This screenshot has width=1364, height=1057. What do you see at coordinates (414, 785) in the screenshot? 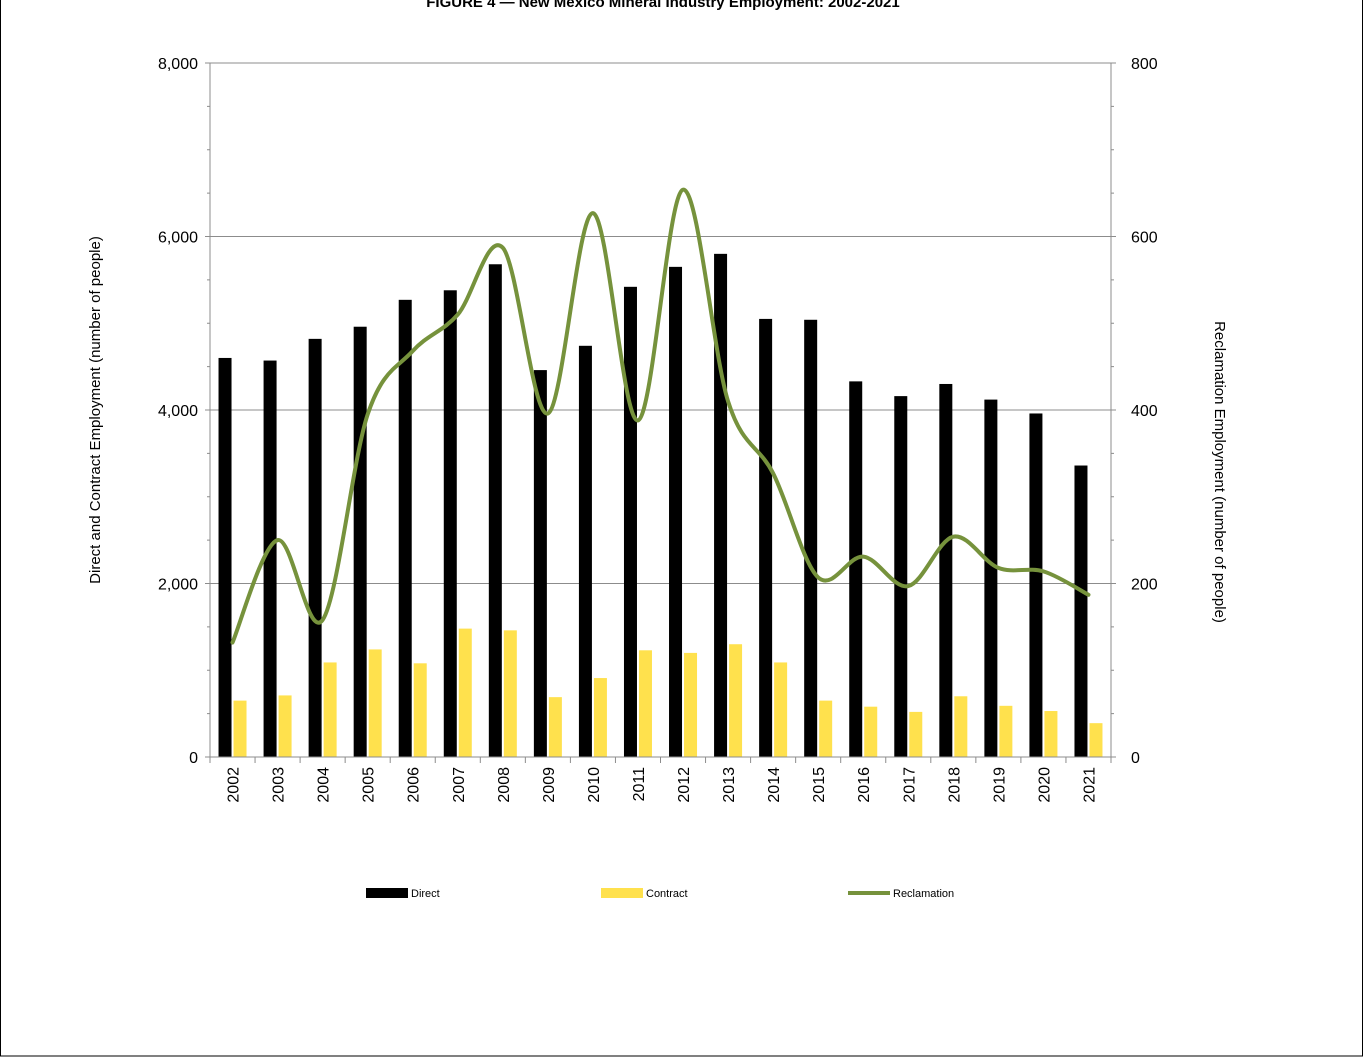
I see `x-axis-tick-label: 2006` at bounding box center [414, 785].